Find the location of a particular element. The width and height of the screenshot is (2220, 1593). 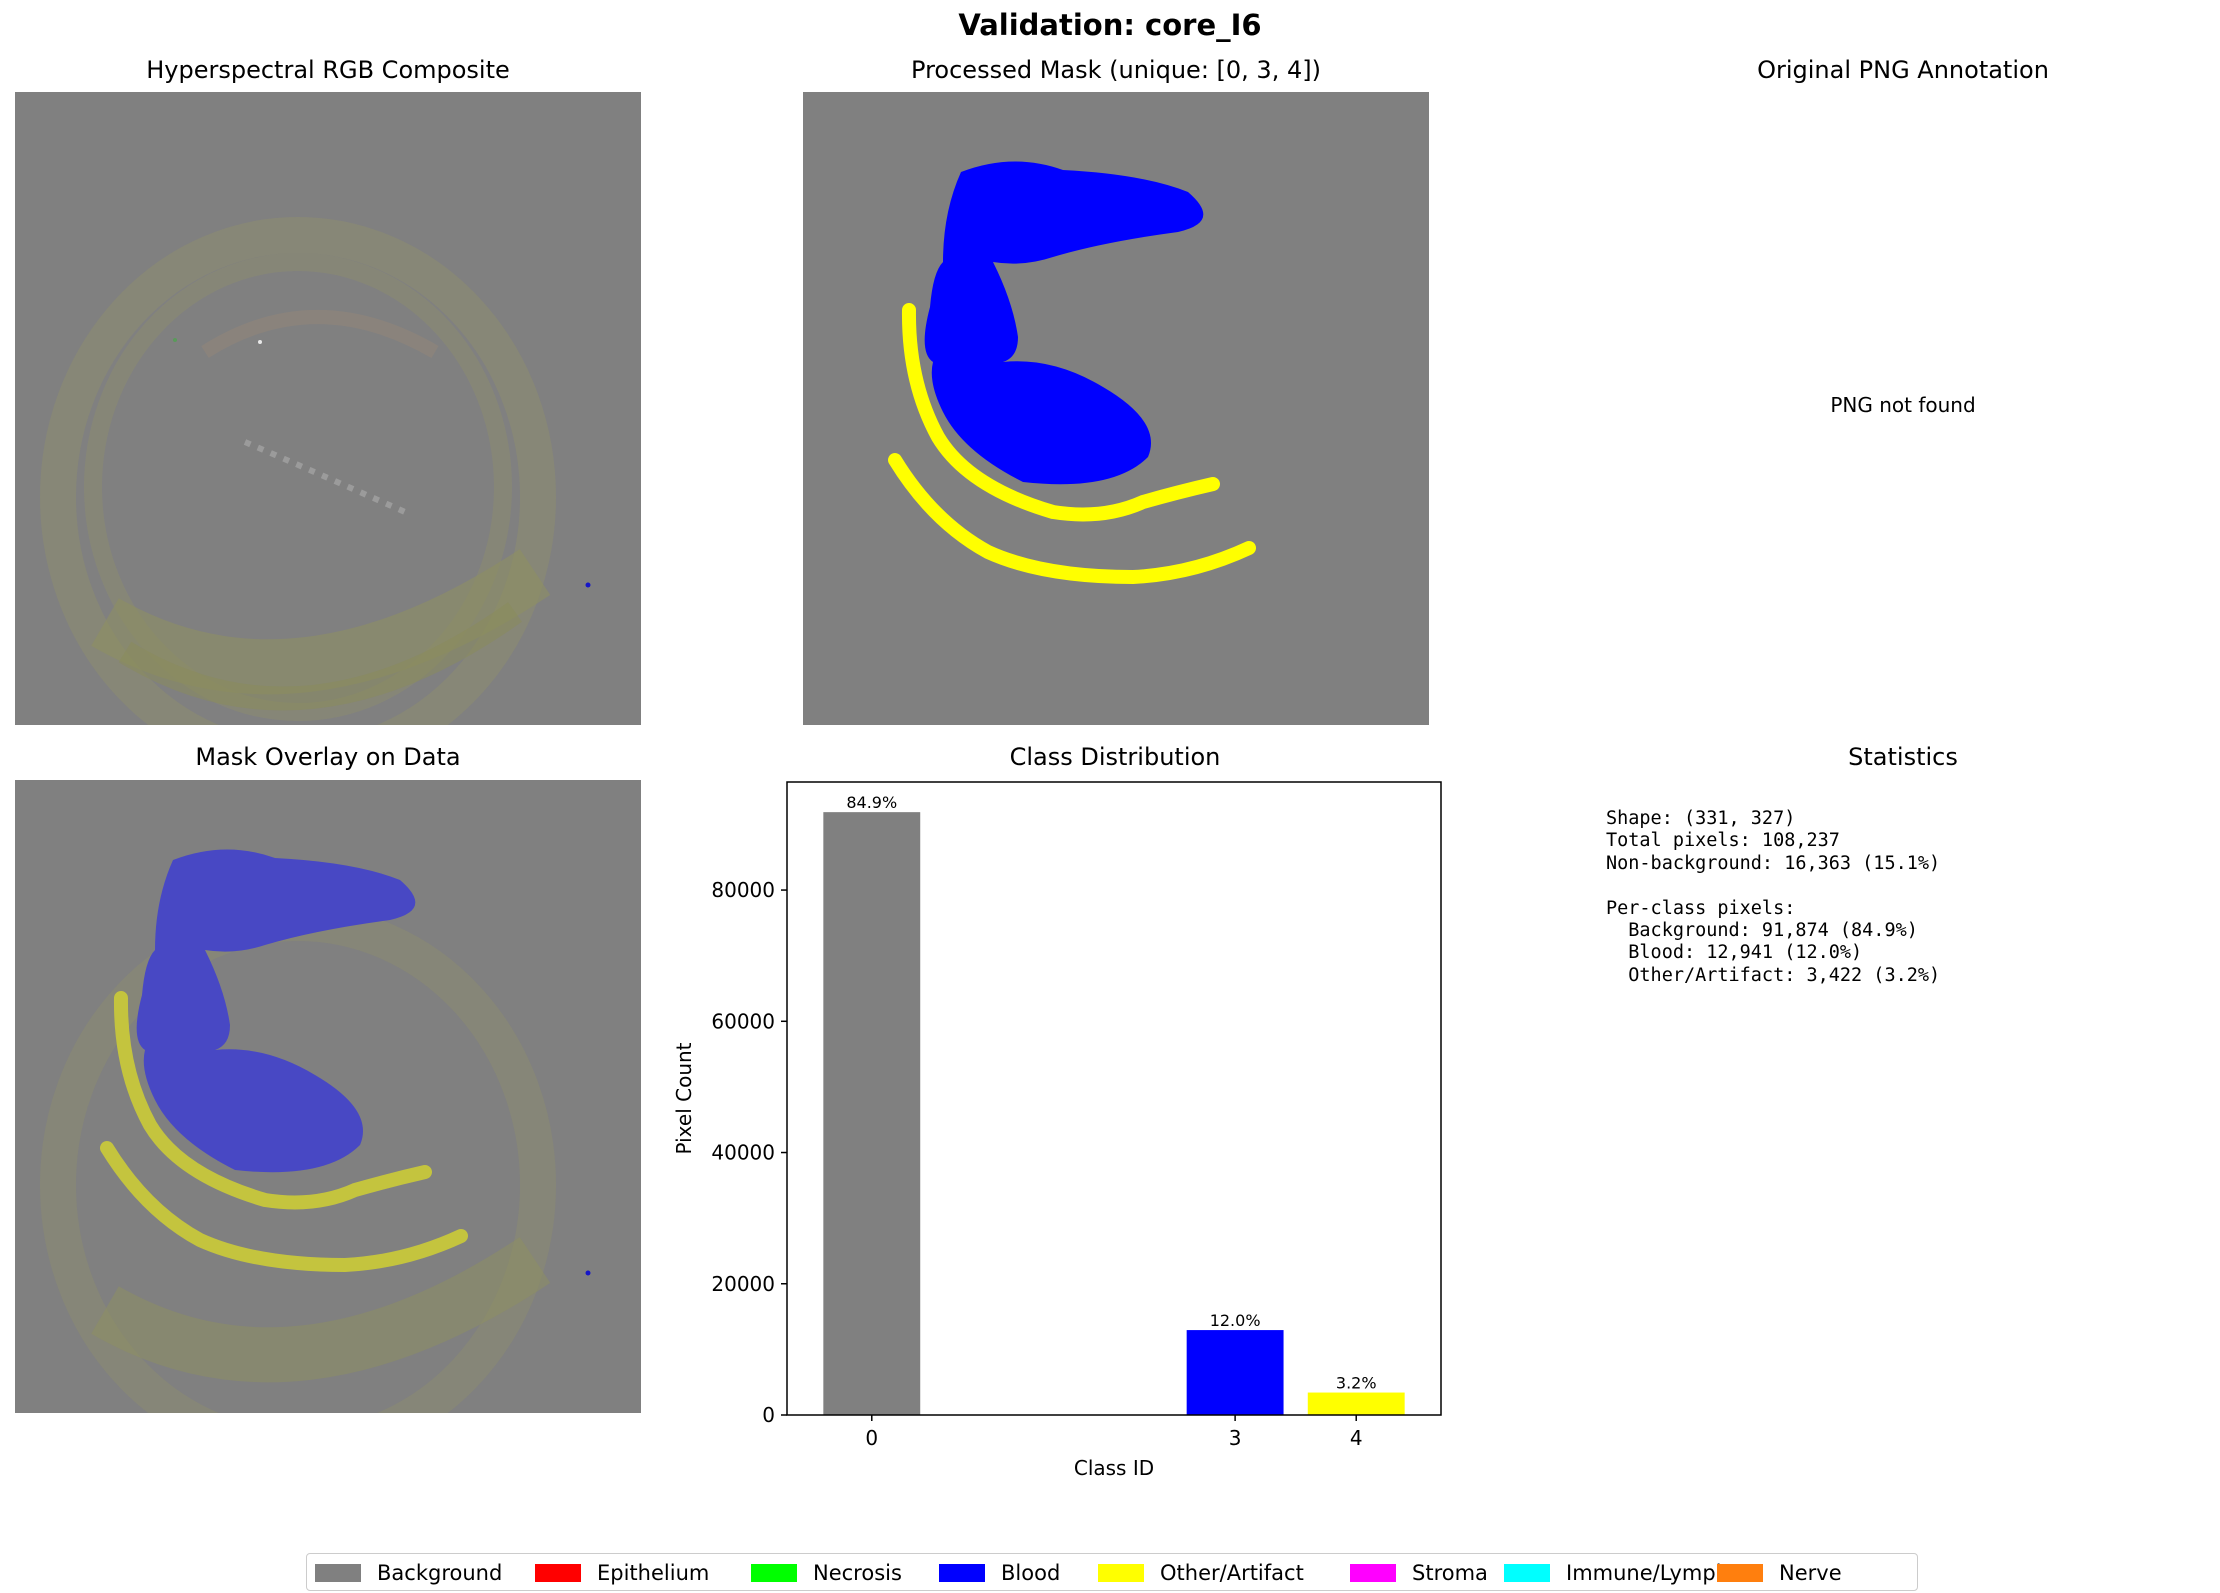

legend-item: Necrosis is located at coordinates (826, 1573).